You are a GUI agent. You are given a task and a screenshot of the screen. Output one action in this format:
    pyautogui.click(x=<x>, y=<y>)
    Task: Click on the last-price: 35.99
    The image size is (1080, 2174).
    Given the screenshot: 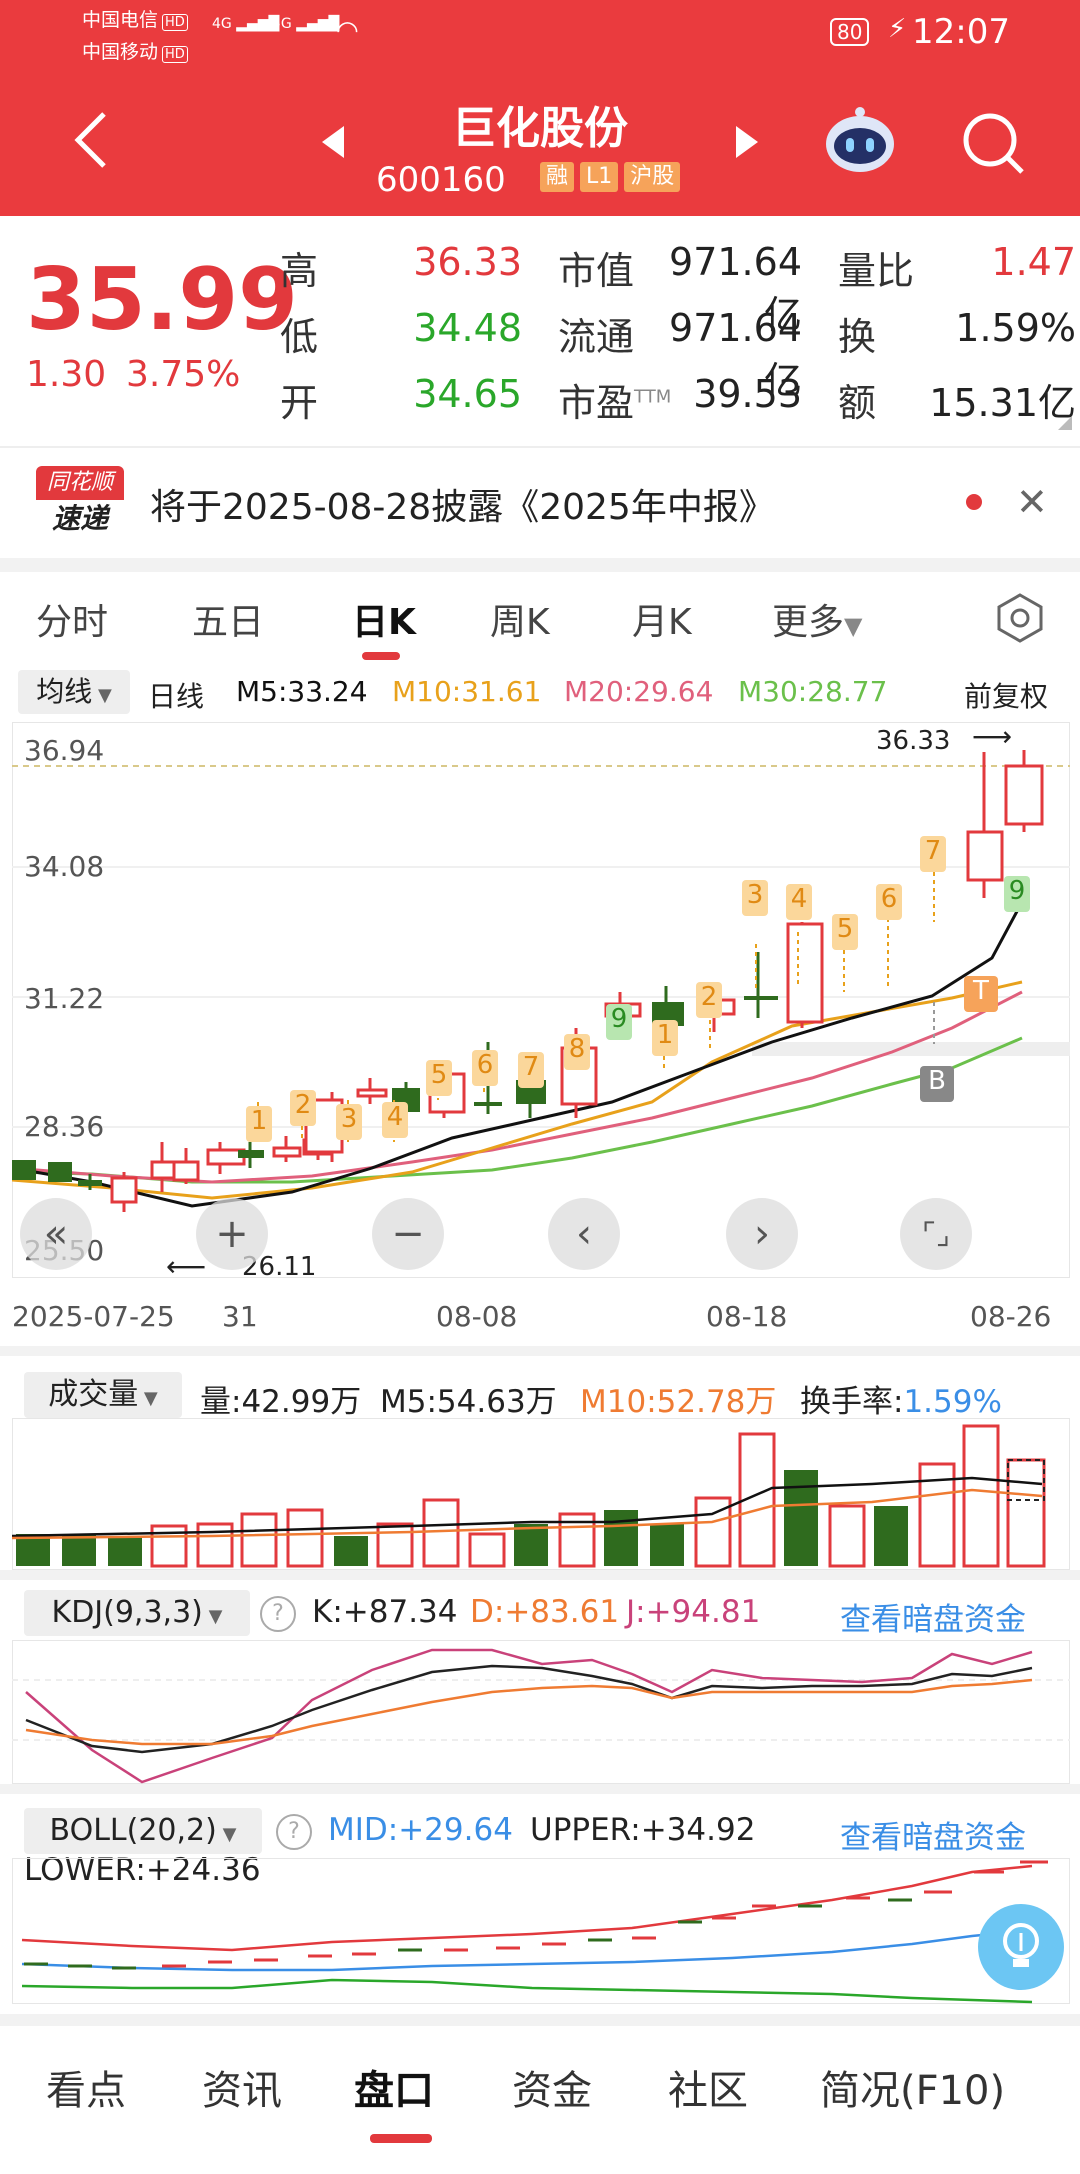 What is the action you would take?
    pyautogui.click(x=162, y=300)
    